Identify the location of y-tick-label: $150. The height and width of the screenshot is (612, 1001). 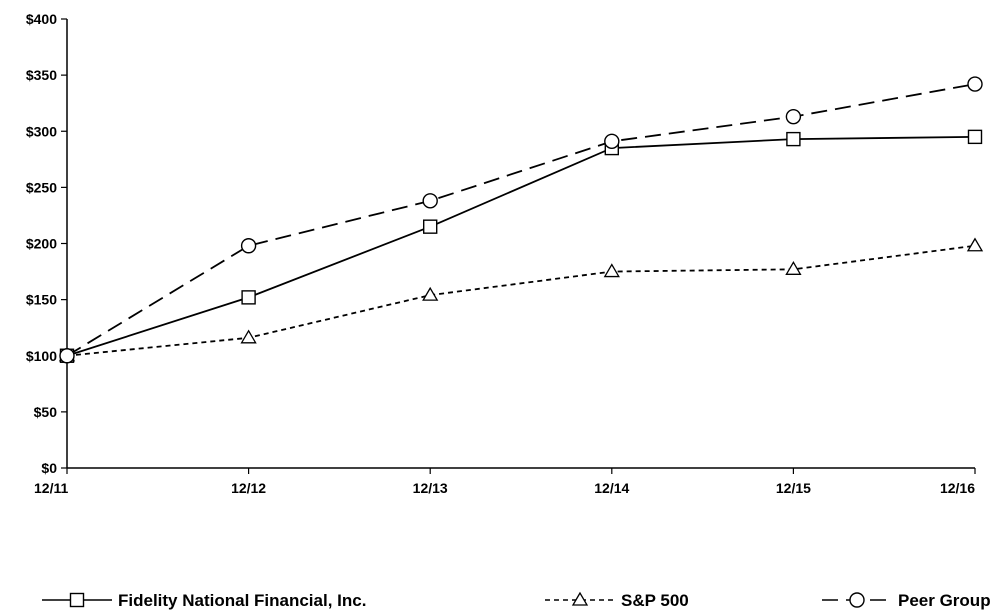
(41, 300).